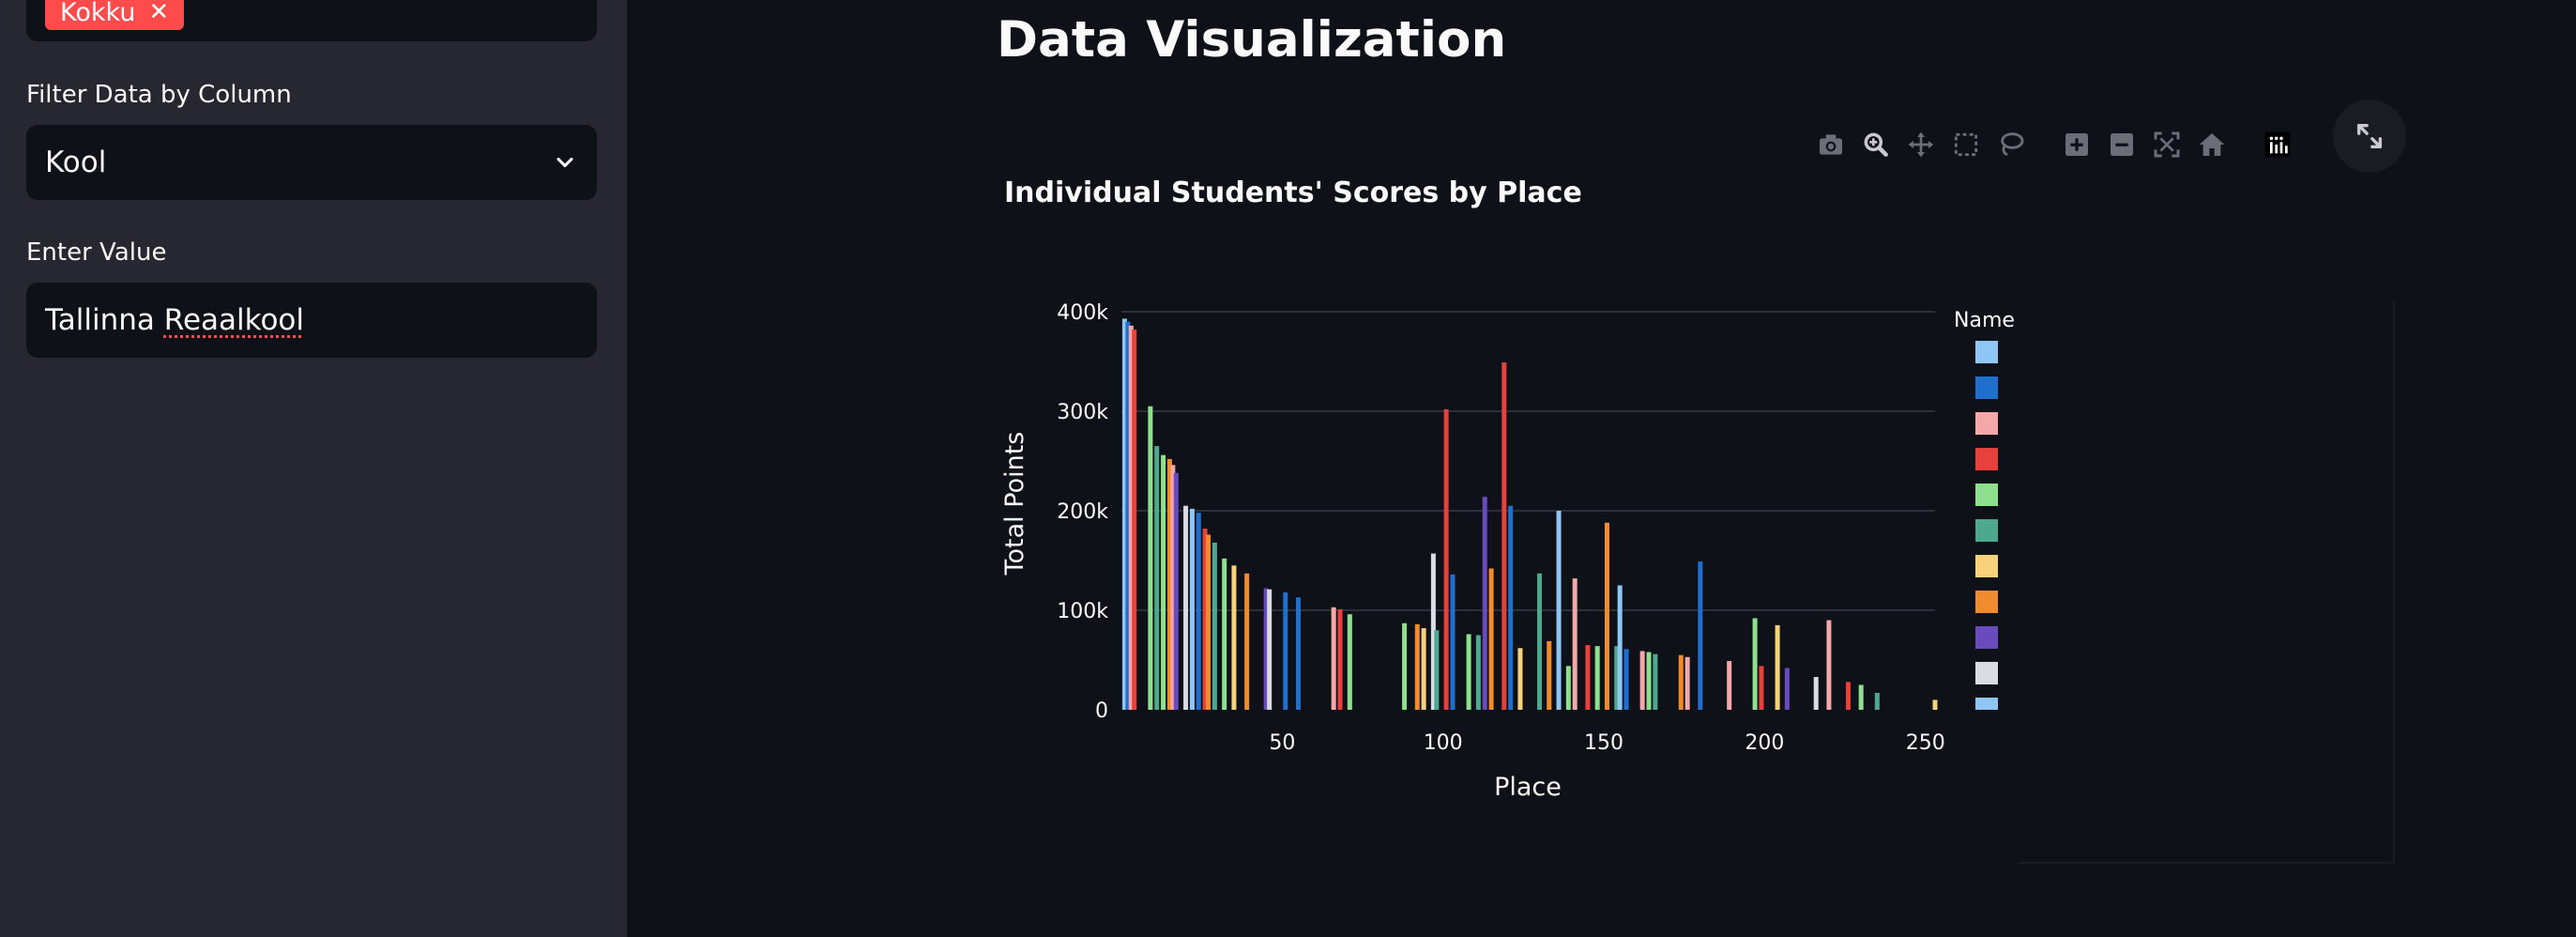 This screenshot has height=937, width=2576. Describe the element at coordinates (311, 320) in the screenshot. I see `value-input: Tallinna Reaalkool` at that location.